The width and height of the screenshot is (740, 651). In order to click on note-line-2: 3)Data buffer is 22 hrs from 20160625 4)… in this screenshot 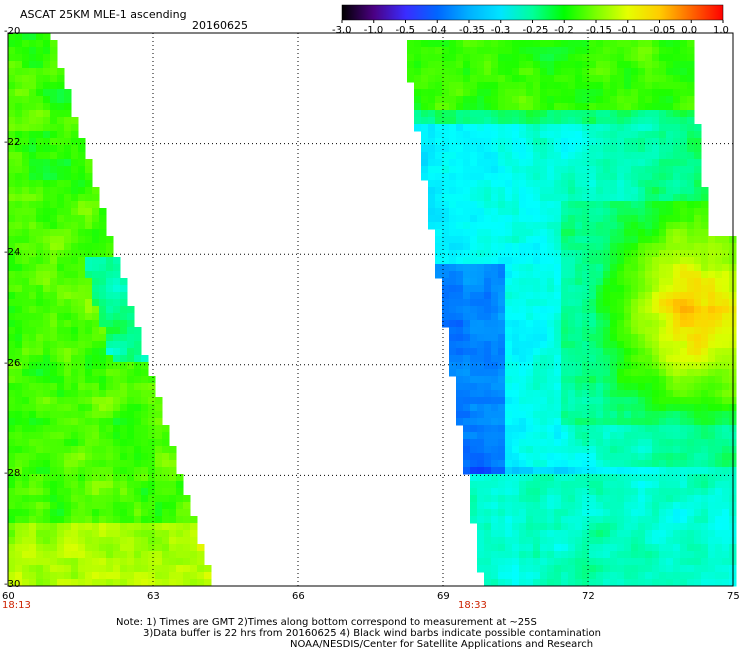, I will do `click(372, 633)`.